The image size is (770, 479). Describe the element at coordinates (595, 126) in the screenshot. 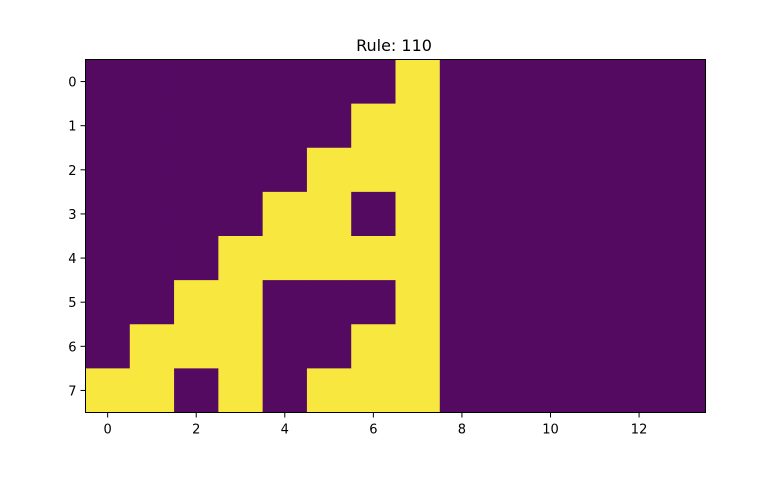

I see `heatmap-cell-r1-c11` at that location.